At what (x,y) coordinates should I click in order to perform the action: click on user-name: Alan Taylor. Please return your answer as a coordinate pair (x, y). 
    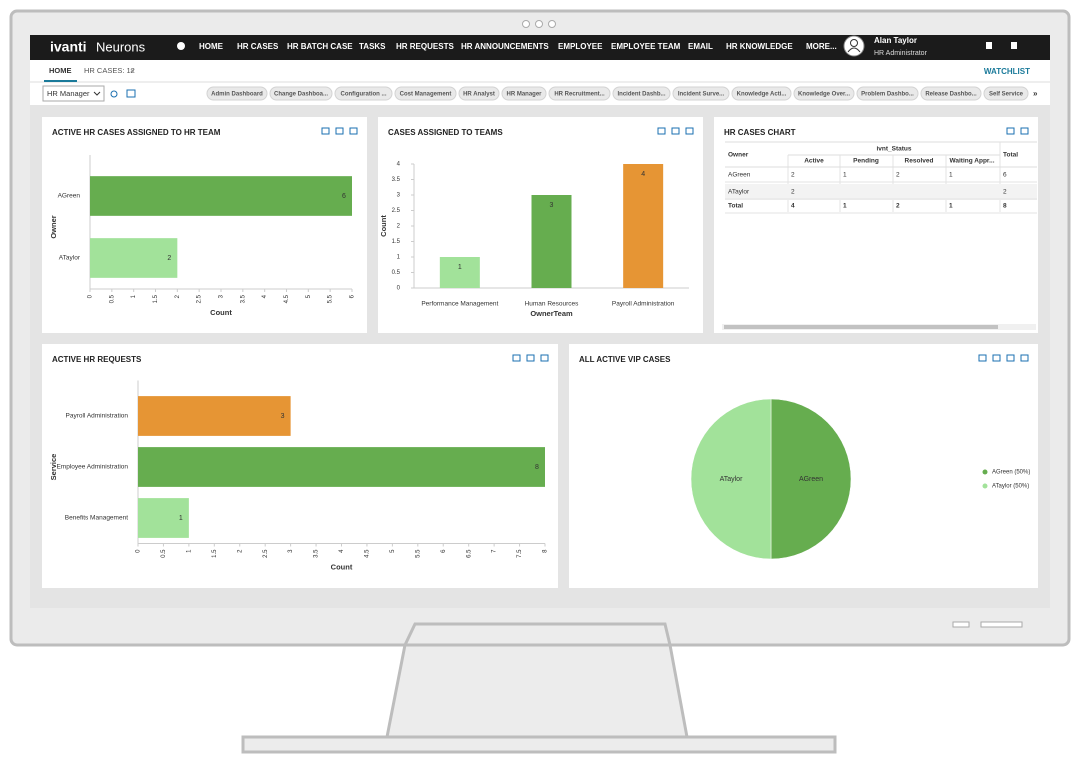
    Looking at the image, I should click on (895, 40).